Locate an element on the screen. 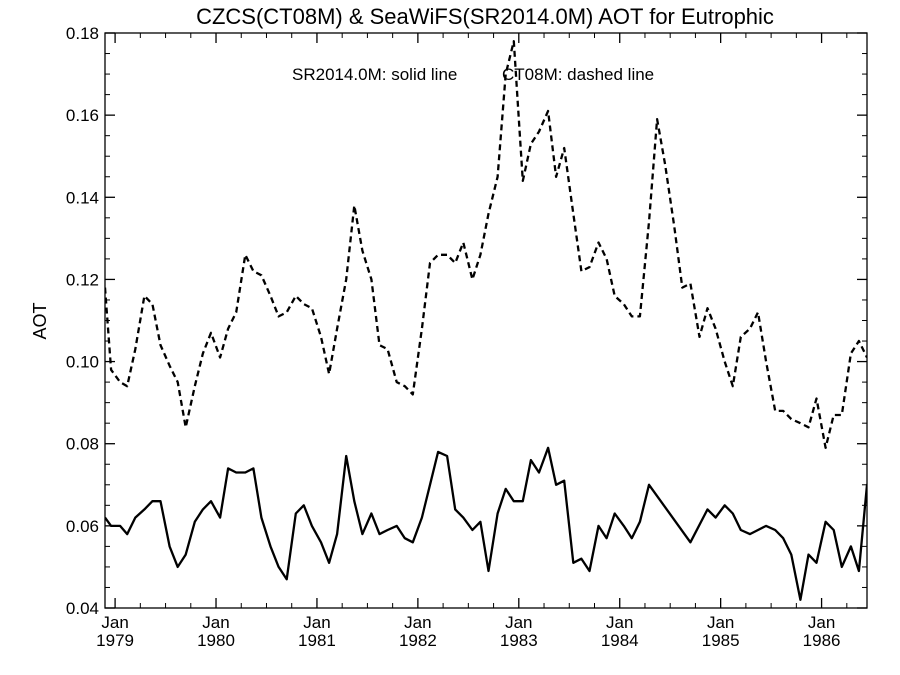  legend-note-dashed: CT08M: dashed line is located at coordinates (578, 74).